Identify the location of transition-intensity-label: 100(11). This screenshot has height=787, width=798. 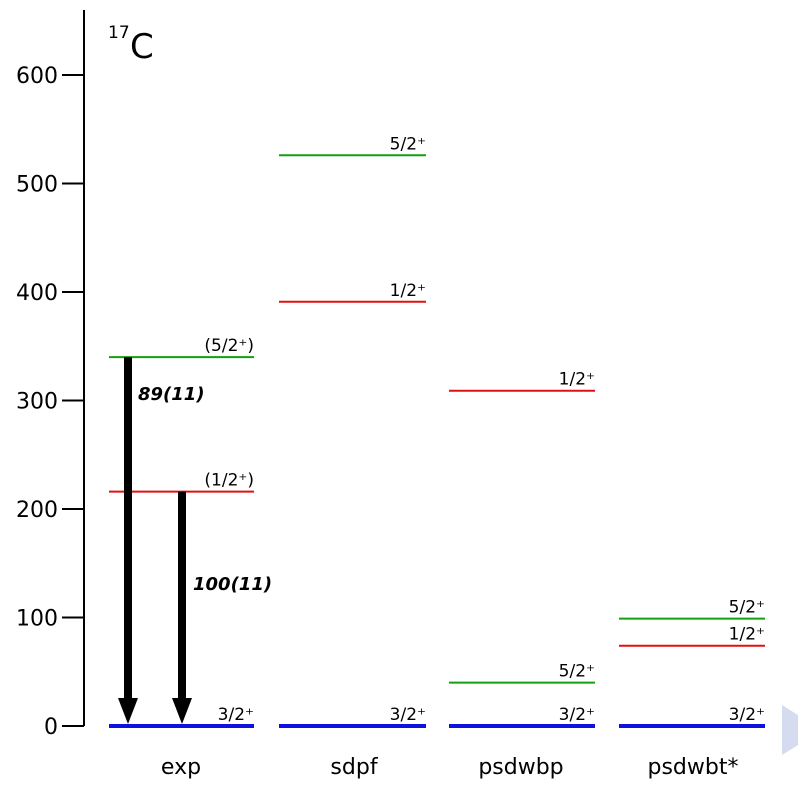
(232, 584).